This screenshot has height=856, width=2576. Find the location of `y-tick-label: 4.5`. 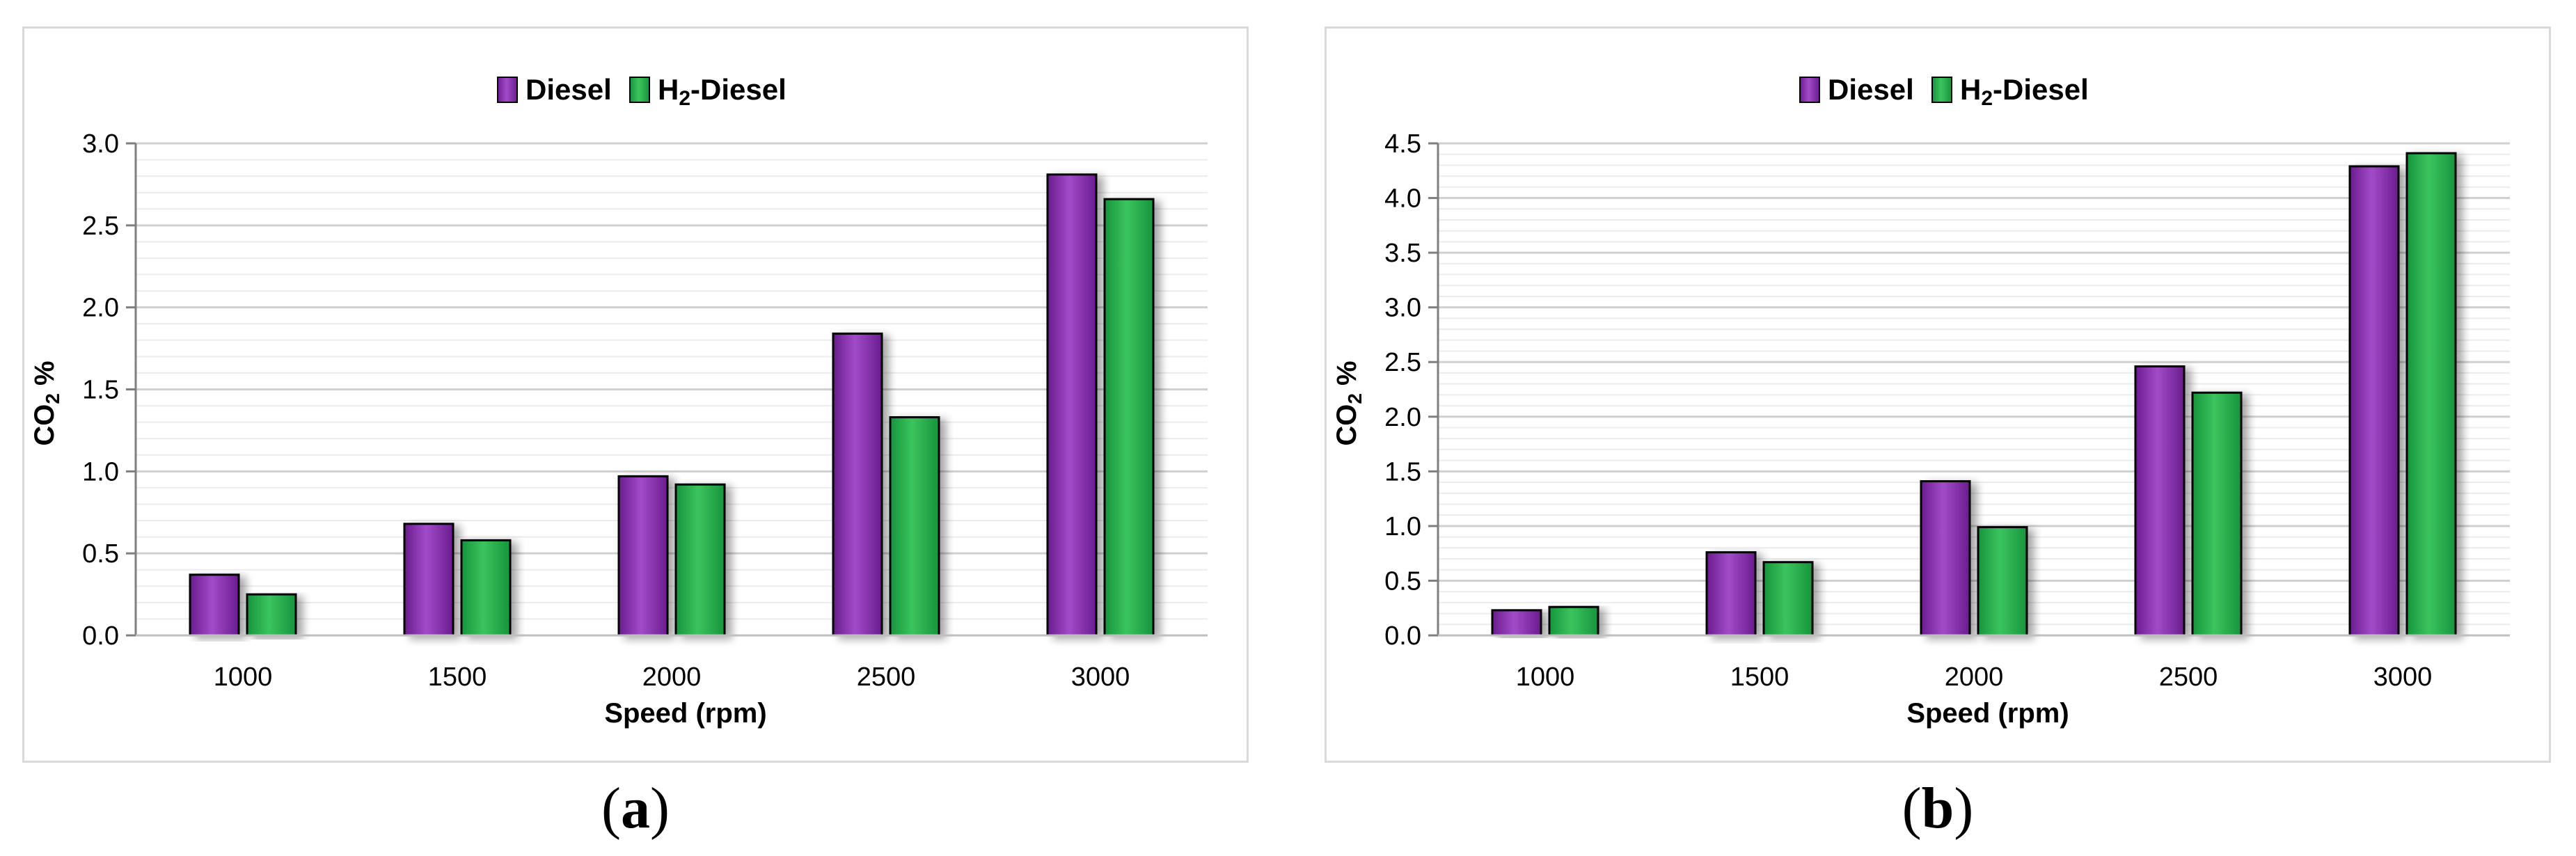

y-tick-label: 4.5 is located at coordinates (1402, 144).